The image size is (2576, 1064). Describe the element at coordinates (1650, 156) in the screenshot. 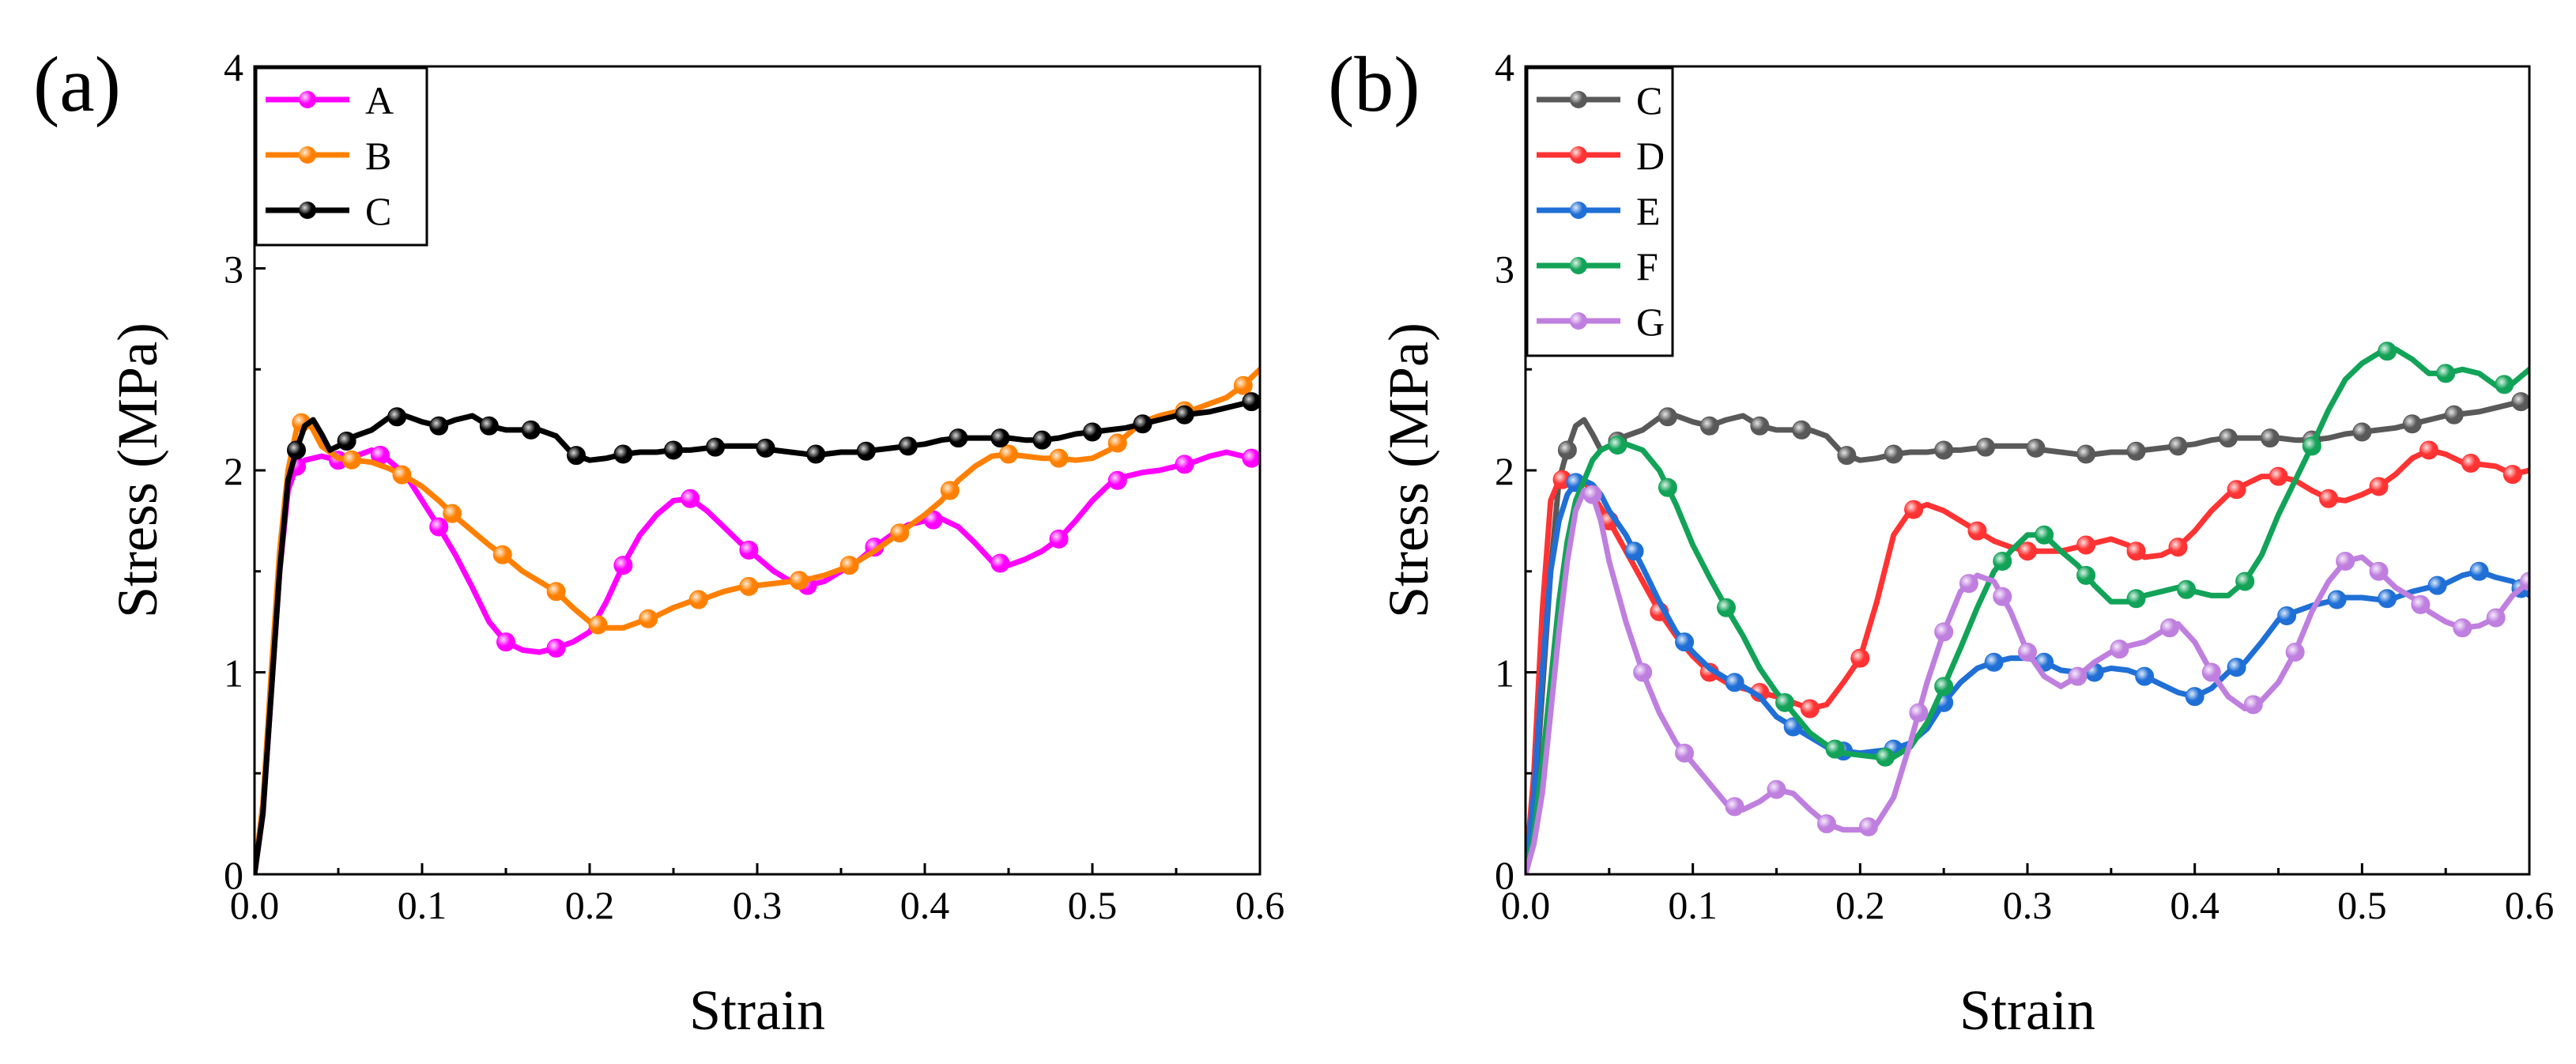

I see `legend-label-D: D` at that location.